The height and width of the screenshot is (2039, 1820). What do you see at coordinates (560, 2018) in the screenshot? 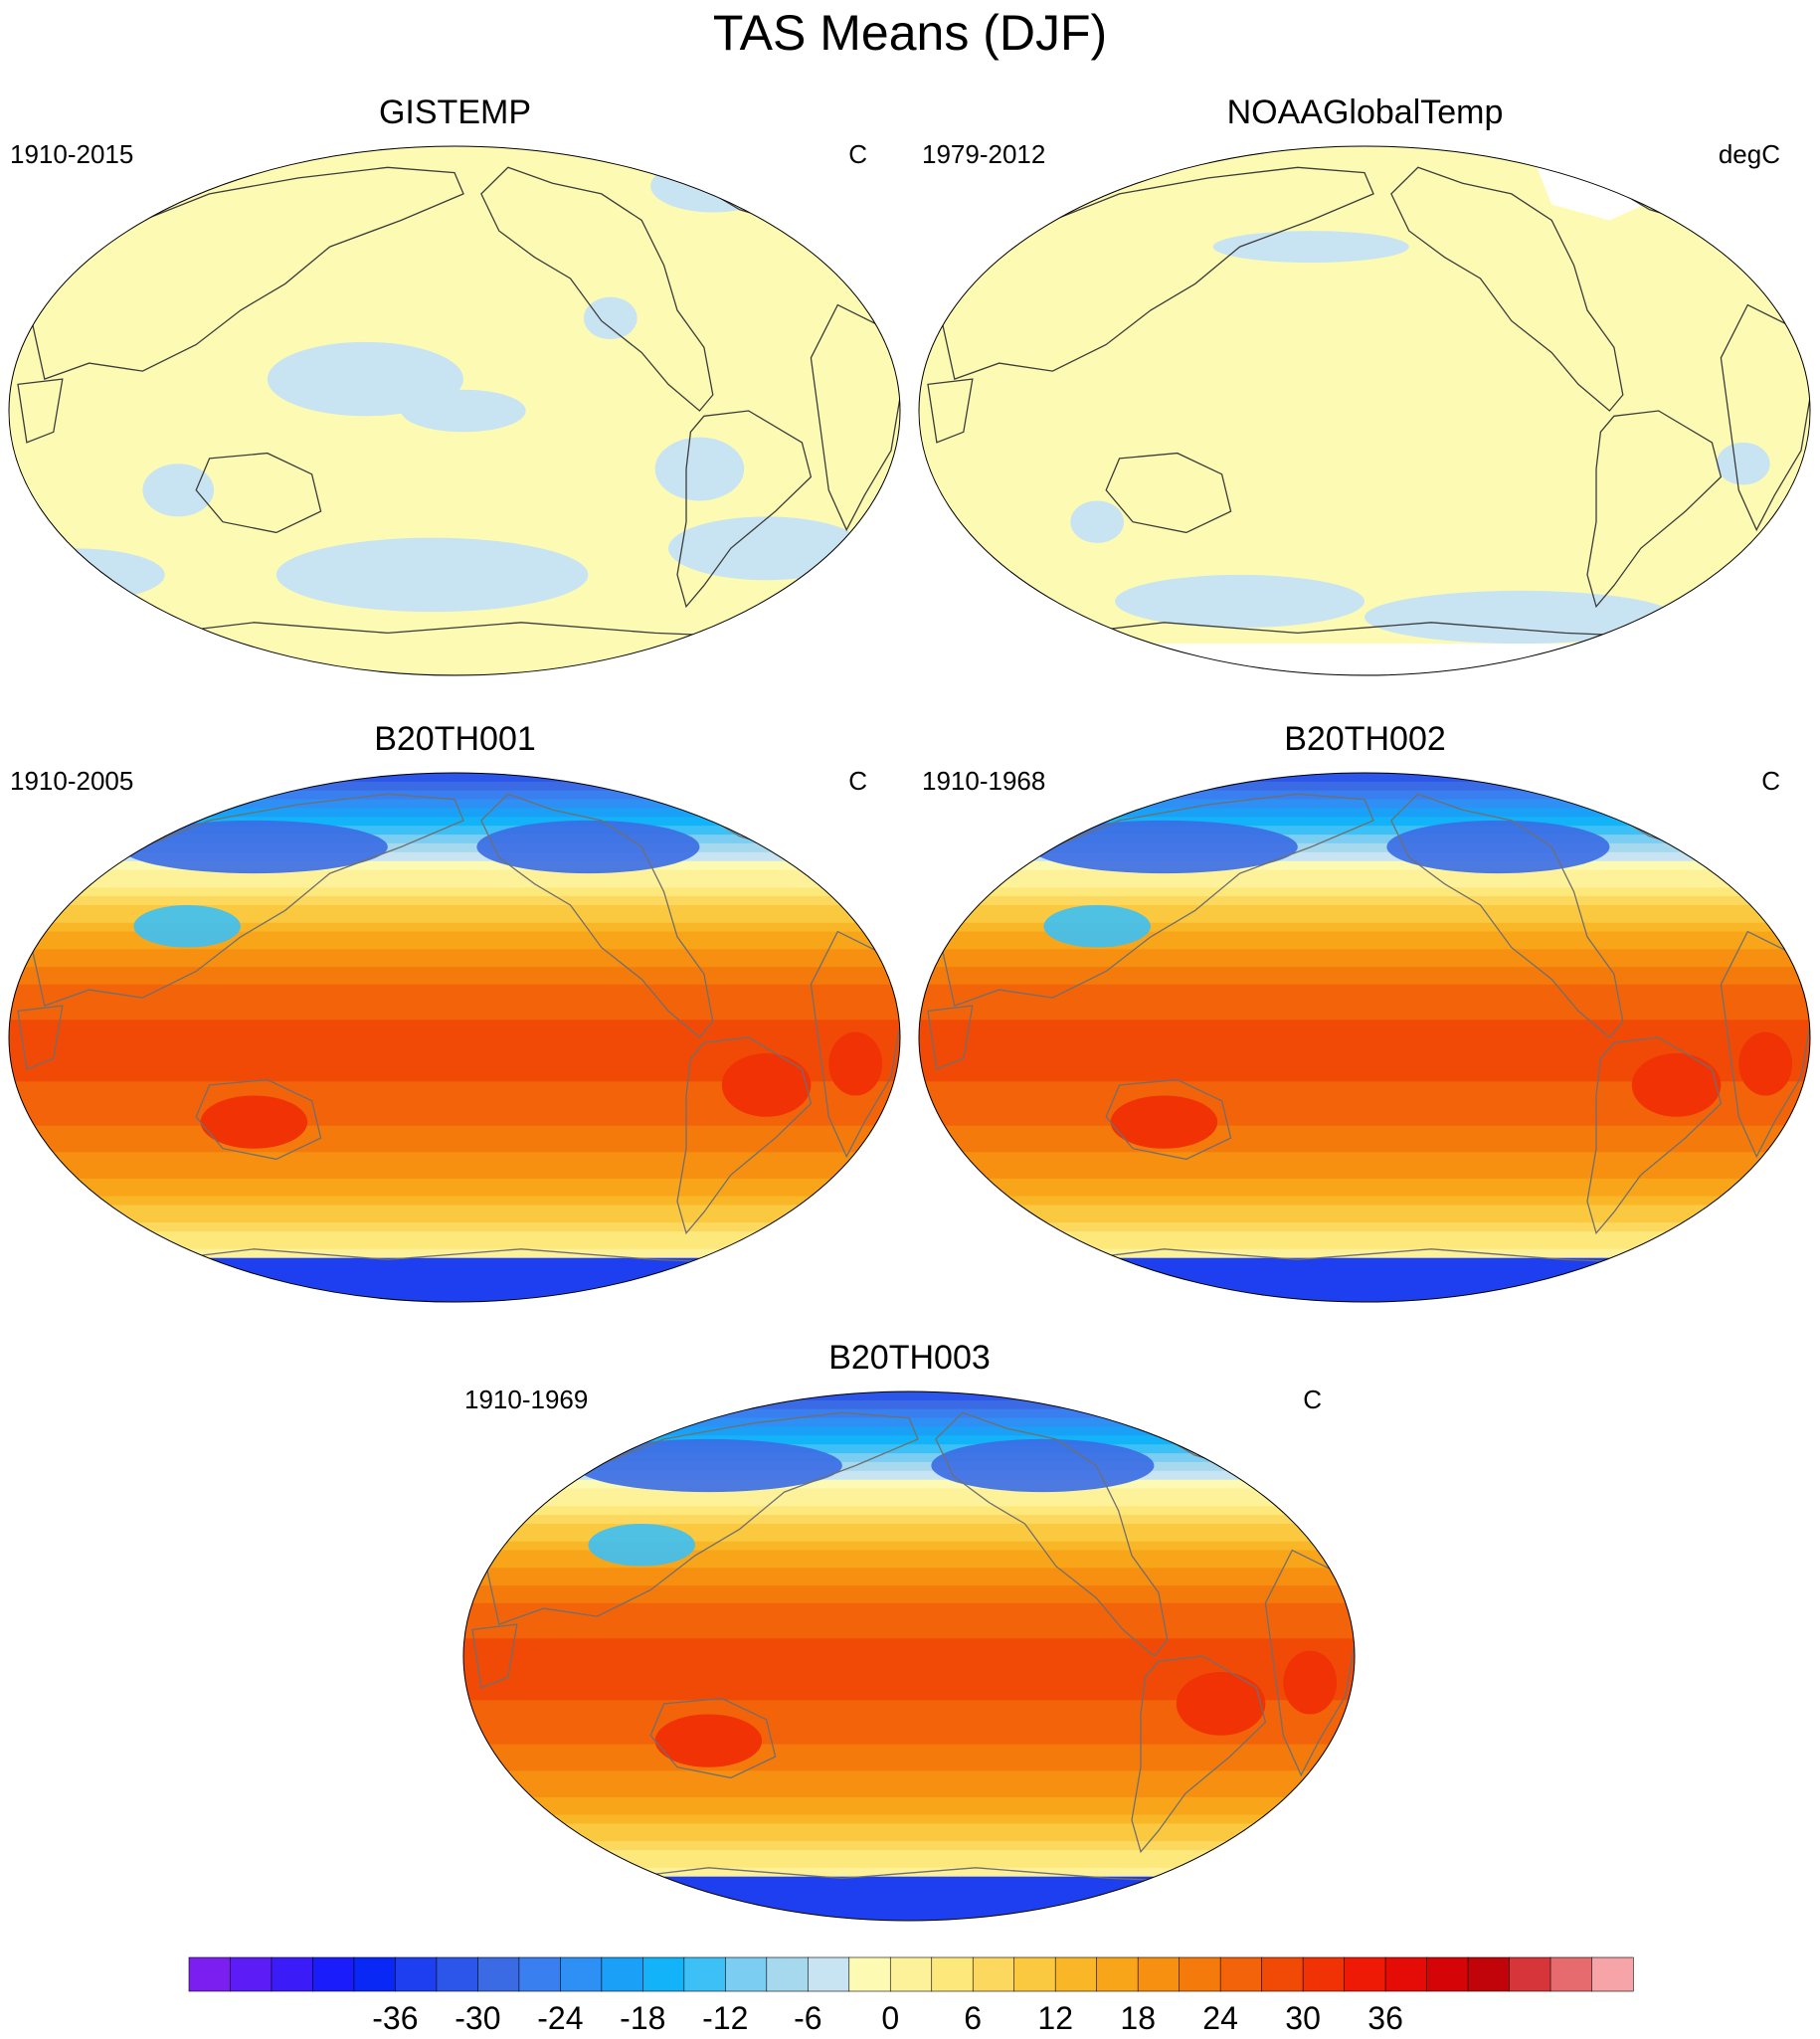
I see `colorbar-tick-label: -24` at bounding box center [560, 2018].